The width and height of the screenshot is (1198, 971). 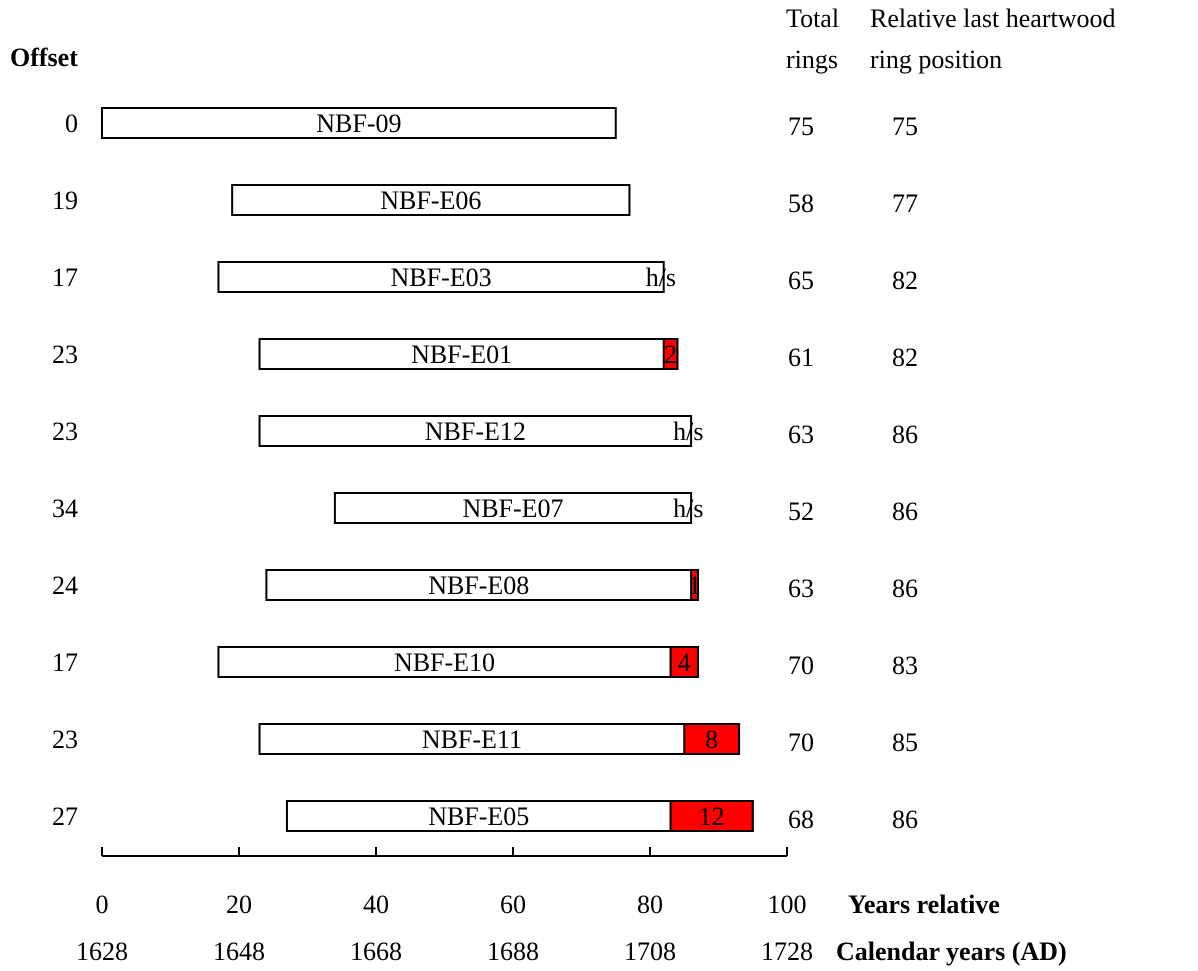 I want to click on calendar-axis-label: Calendar years (AD), so click(x=951, y=951).